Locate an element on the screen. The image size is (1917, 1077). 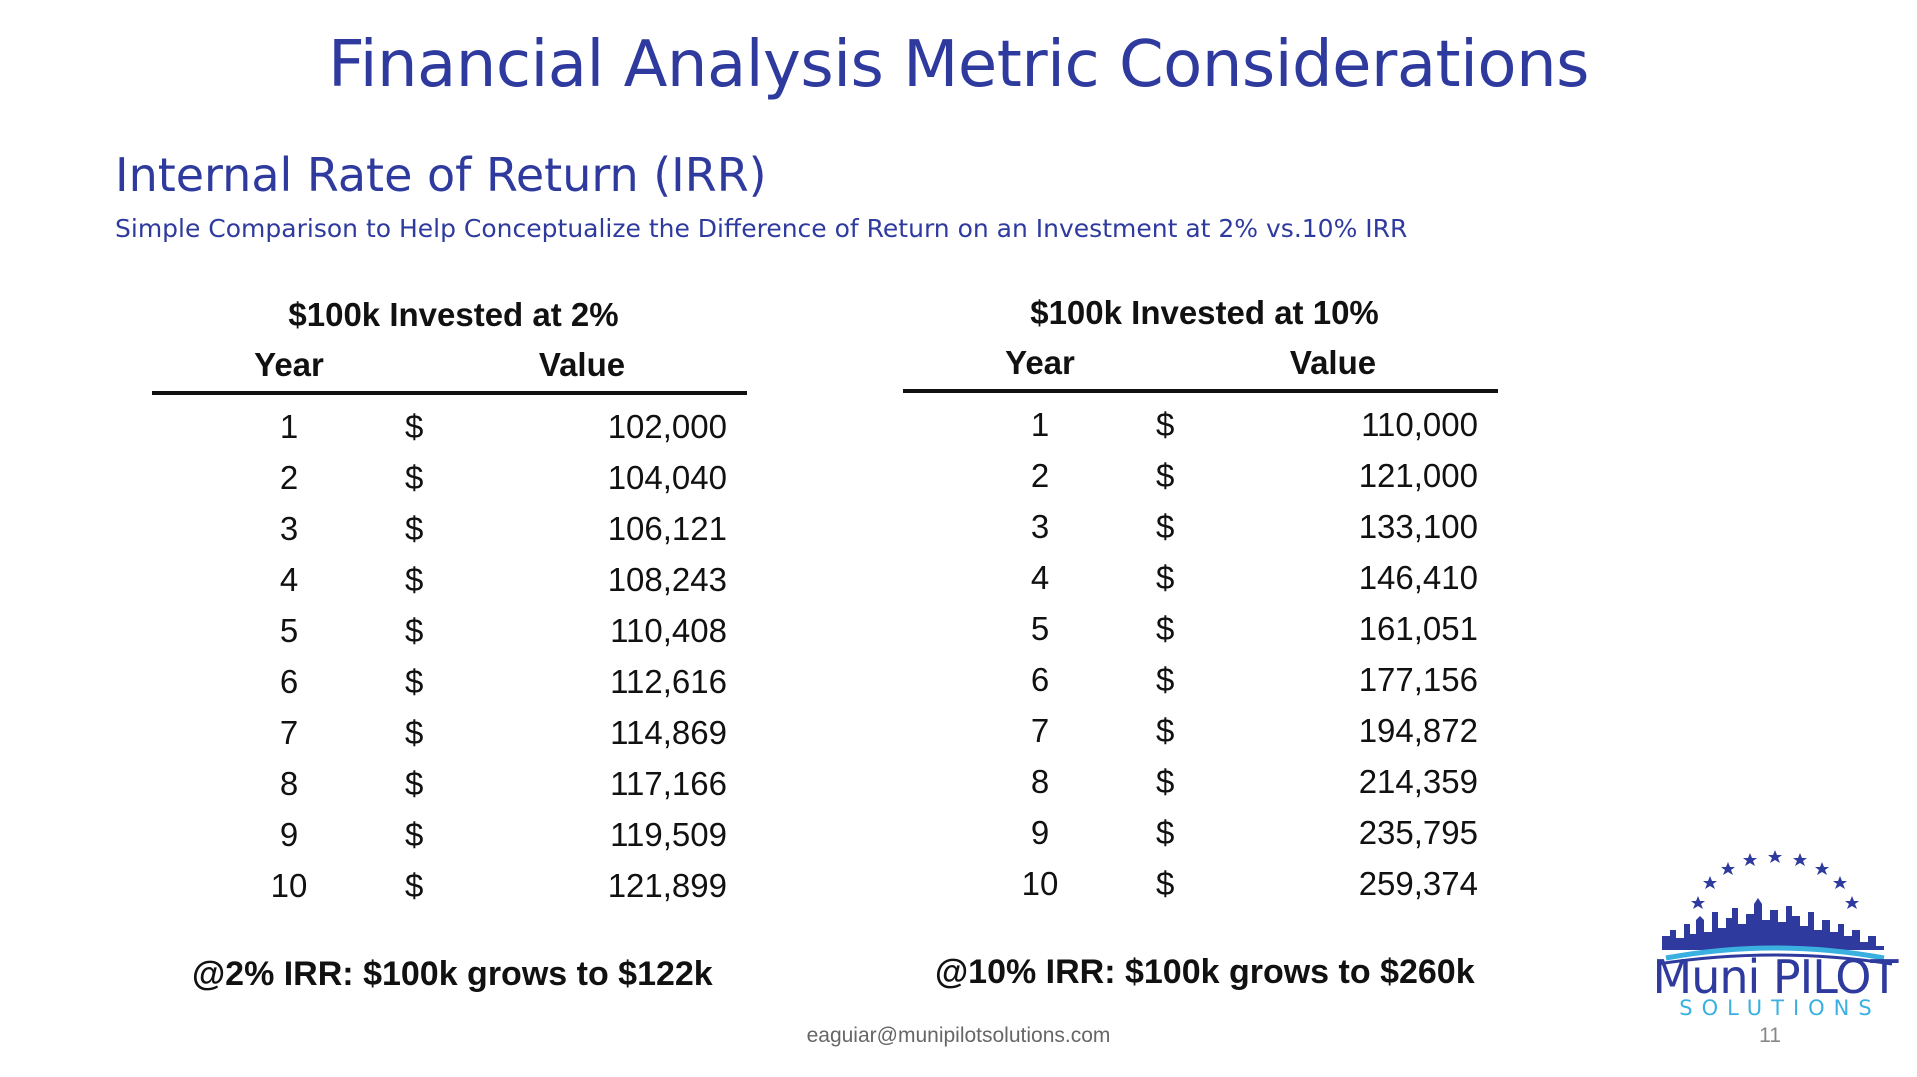
slide-title: Financial Analysis Metric Considerations is located at coordinates (958, 65).